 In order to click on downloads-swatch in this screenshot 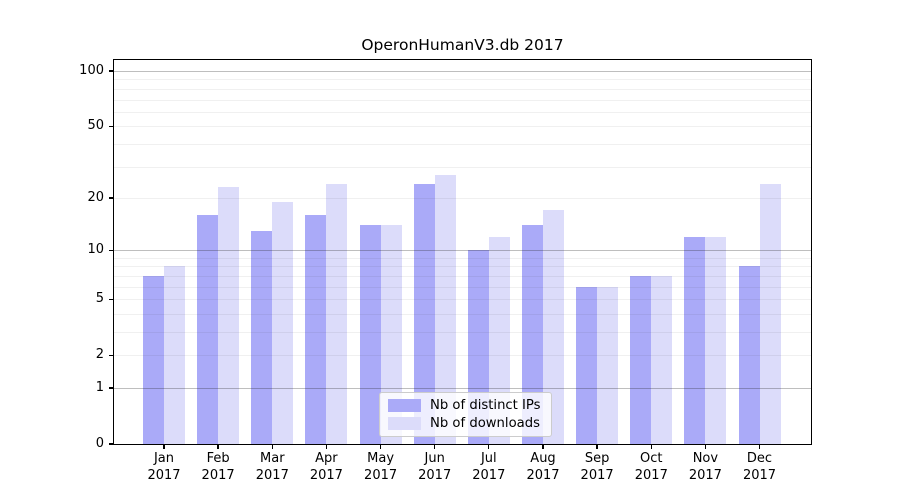, I will do `click(404, 423)`.